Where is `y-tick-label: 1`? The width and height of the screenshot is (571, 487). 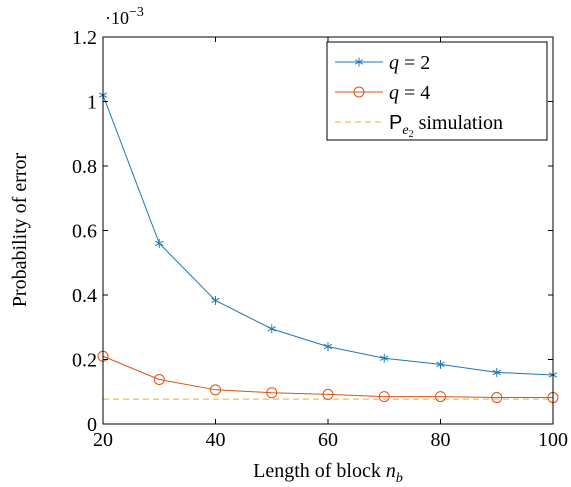 y-tick-label: 1 is located at coordinates (92, 103).